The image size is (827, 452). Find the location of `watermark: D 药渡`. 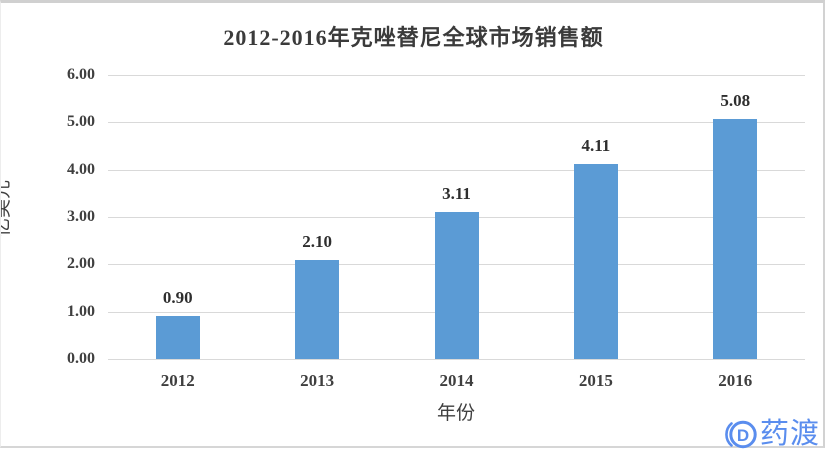

watermark: D 药渡 is located at coordinates (771, 434).